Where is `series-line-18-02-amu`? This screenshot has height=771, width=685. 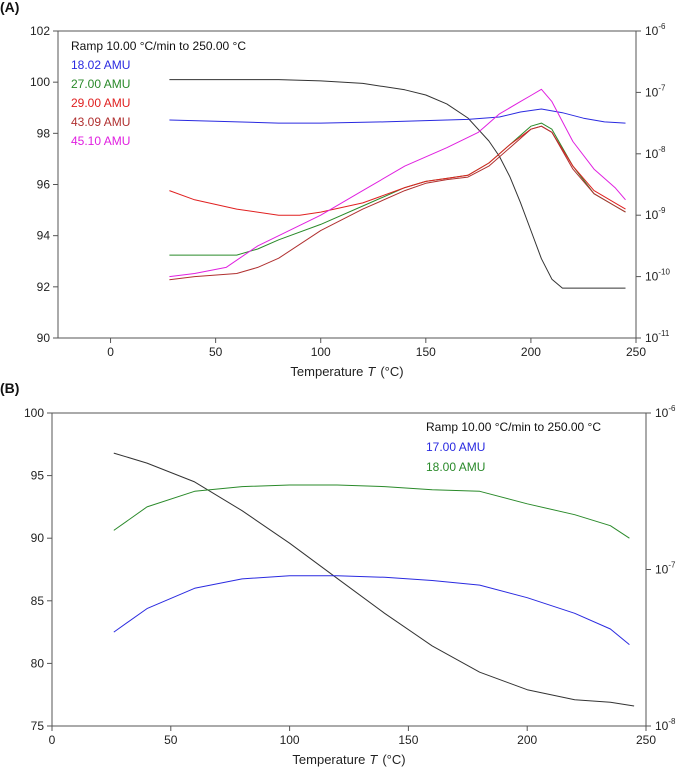
series-line-18-02-amu is located at coordinates (397, 116).